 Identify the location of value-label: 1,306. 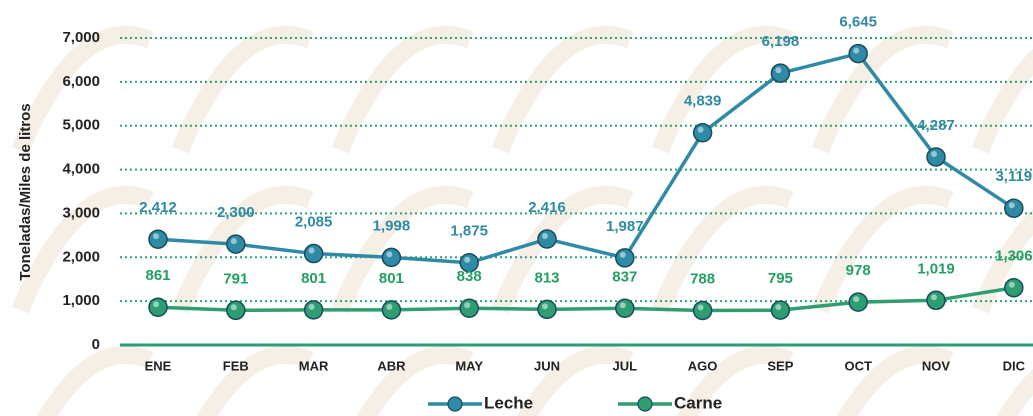
(1014, 256).